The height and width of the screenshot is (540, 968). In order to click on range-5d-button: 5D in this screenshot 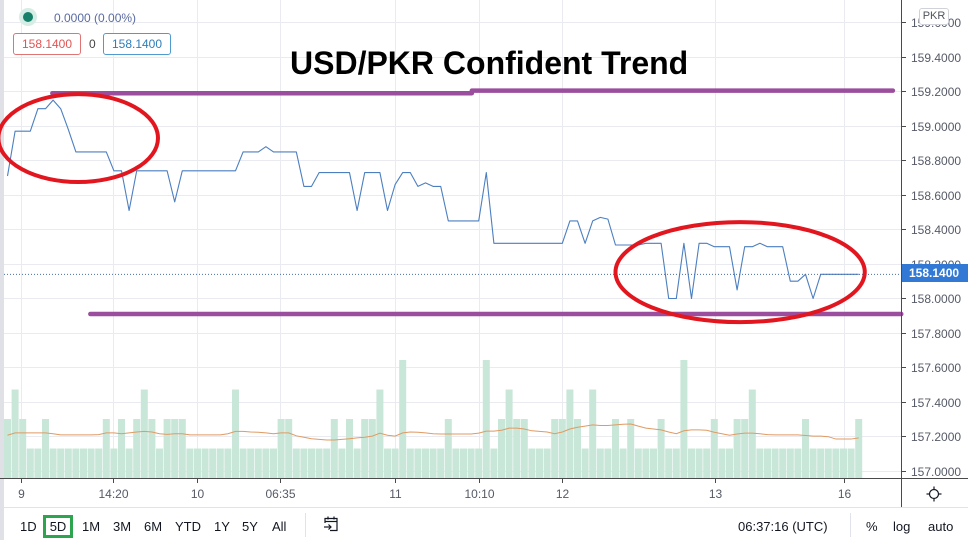, I will do `click(58, 526)`.